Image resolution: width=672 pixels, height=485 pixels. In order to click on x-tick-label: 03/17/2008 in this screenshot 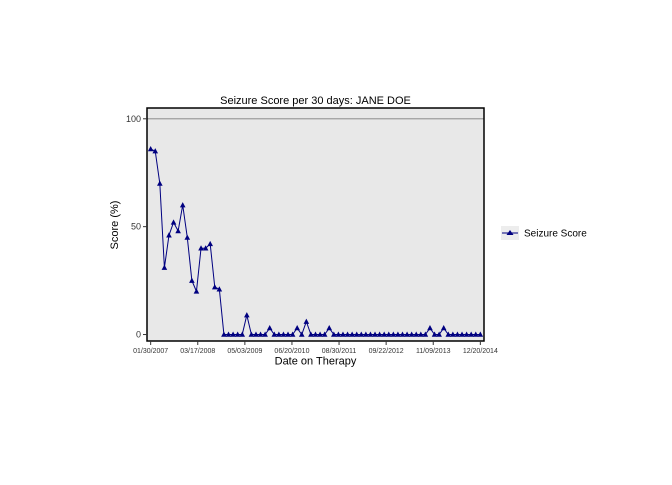, I will do `click(197, 351)`.